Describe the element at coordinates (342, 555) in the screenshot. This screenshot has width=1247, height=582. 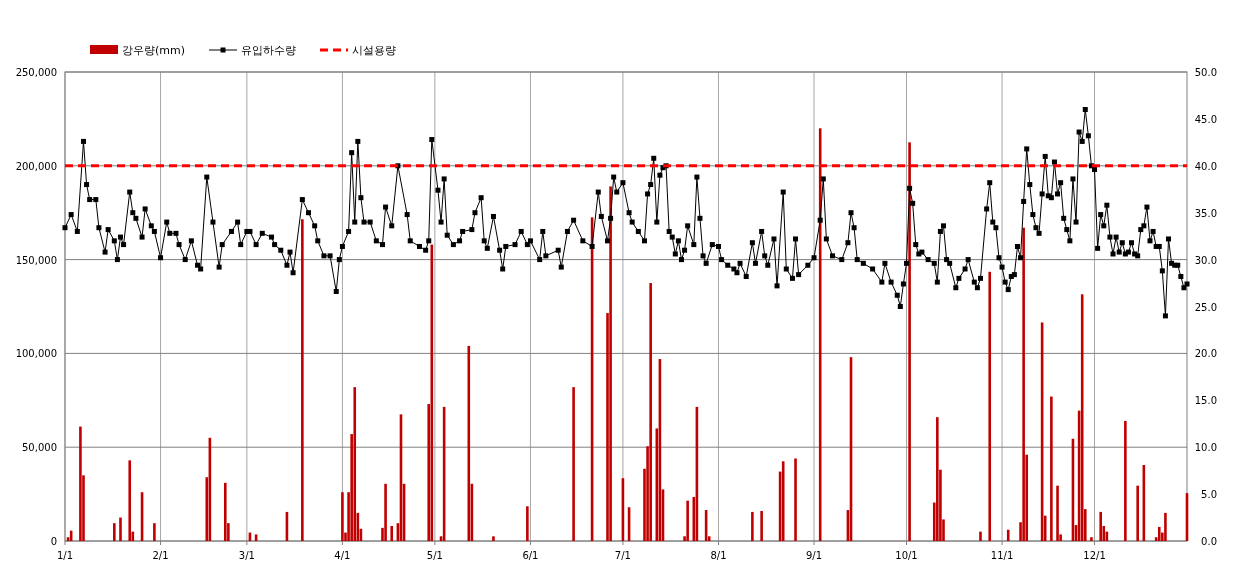
I see `x-tick-label: 4/1` at that location.